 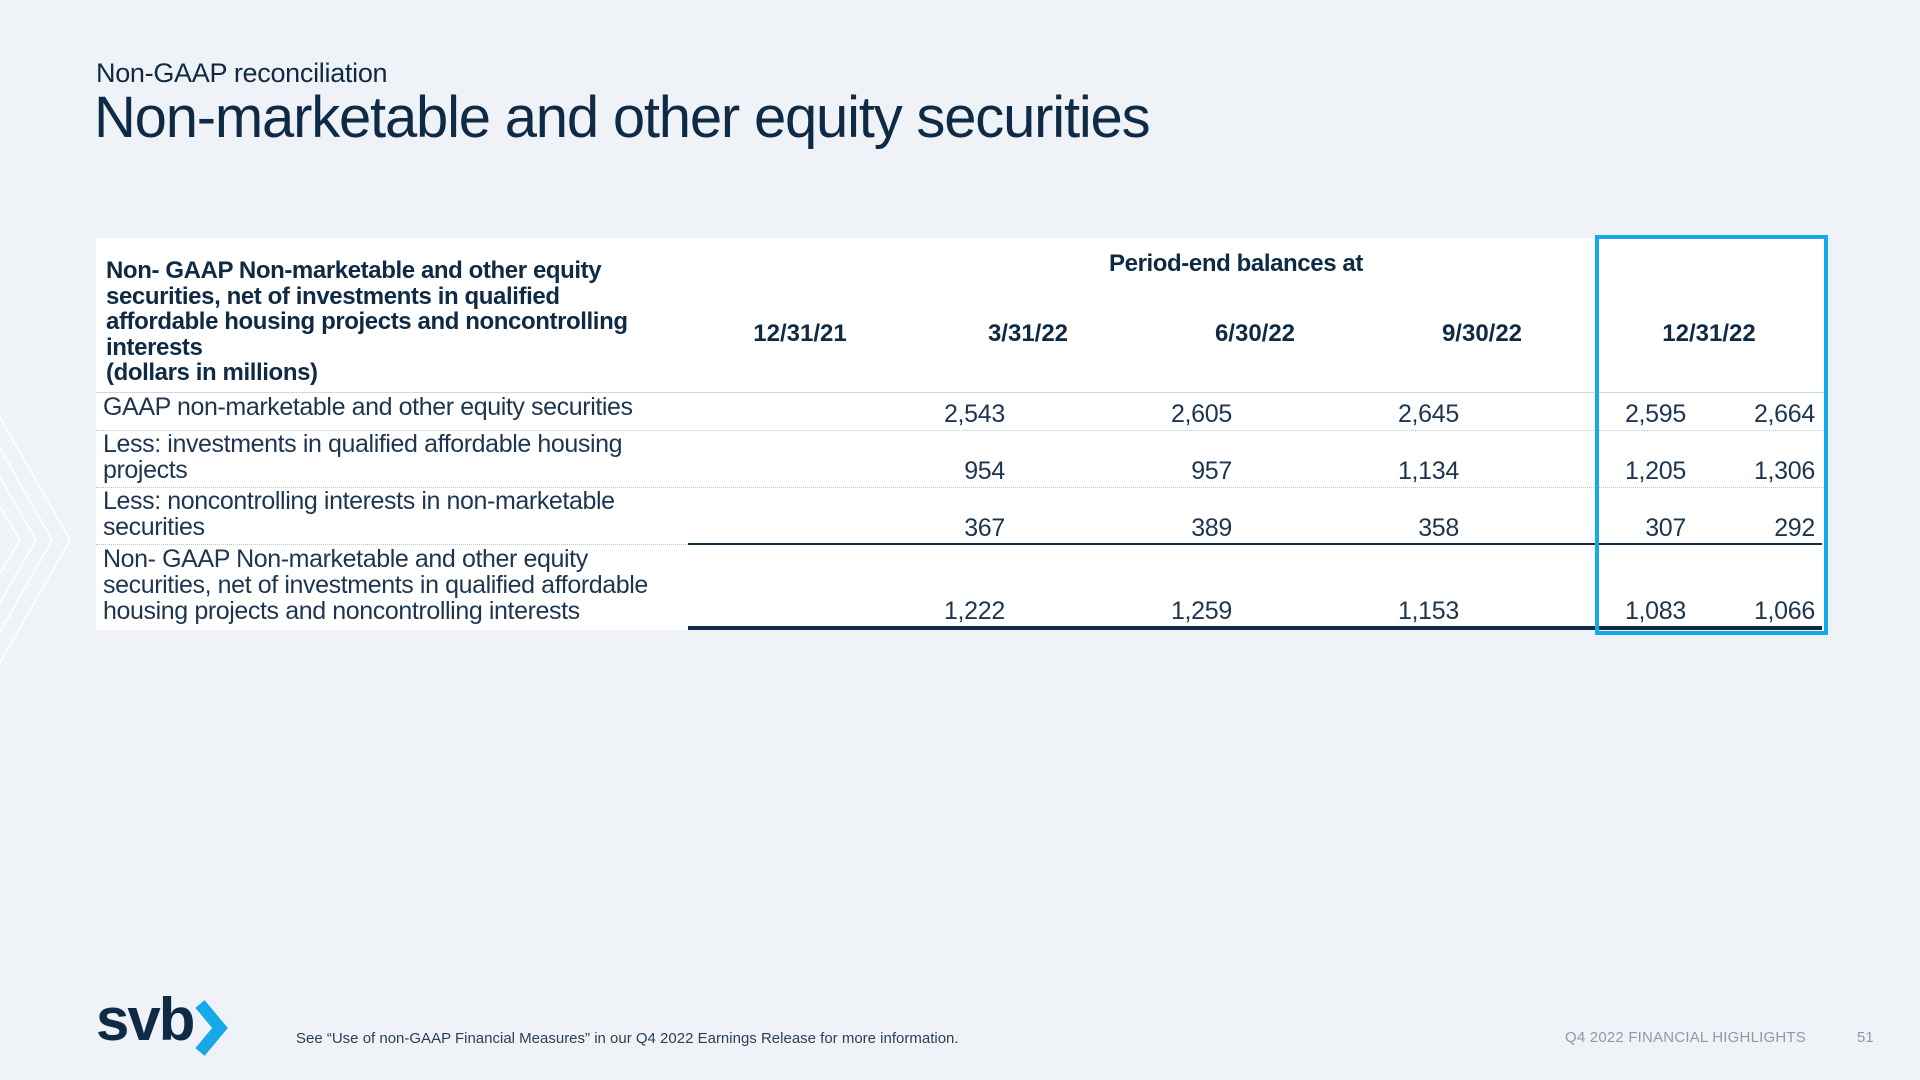 What do you see at coordinates (211, 1028) in the screenshot?
I see `chevron-right-icon` at bounding box center [211, 1028].